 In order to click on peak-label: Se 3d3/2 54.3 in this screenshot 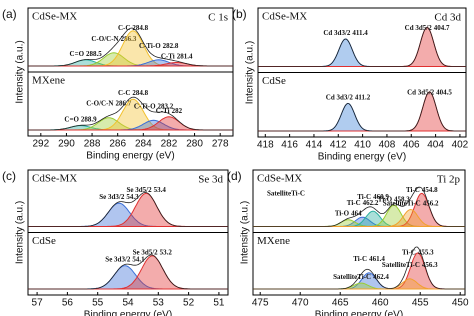, I will do `click(119, 197)`.